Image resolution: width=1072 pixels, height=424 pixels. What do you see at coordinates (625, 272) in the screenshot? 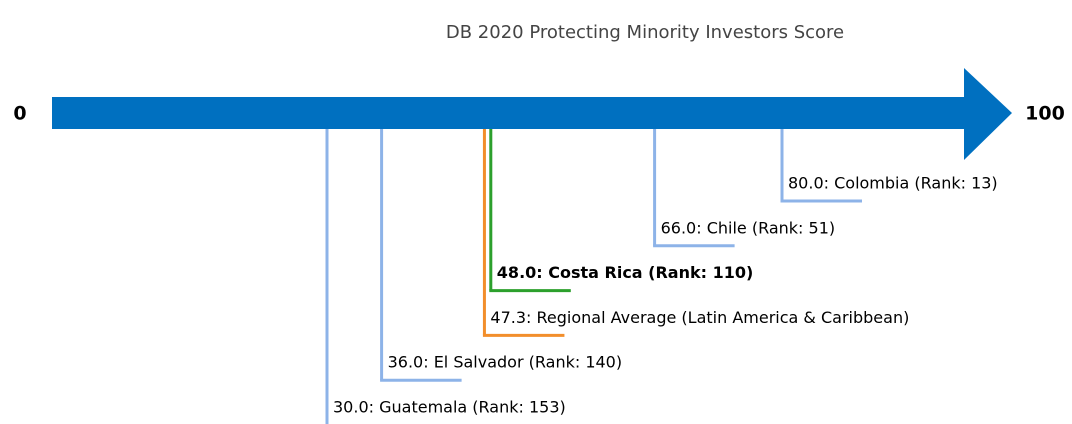
I see `data-label: 48.0: Costa Rica (Rank: 110)` at bounding box center [625, 272].